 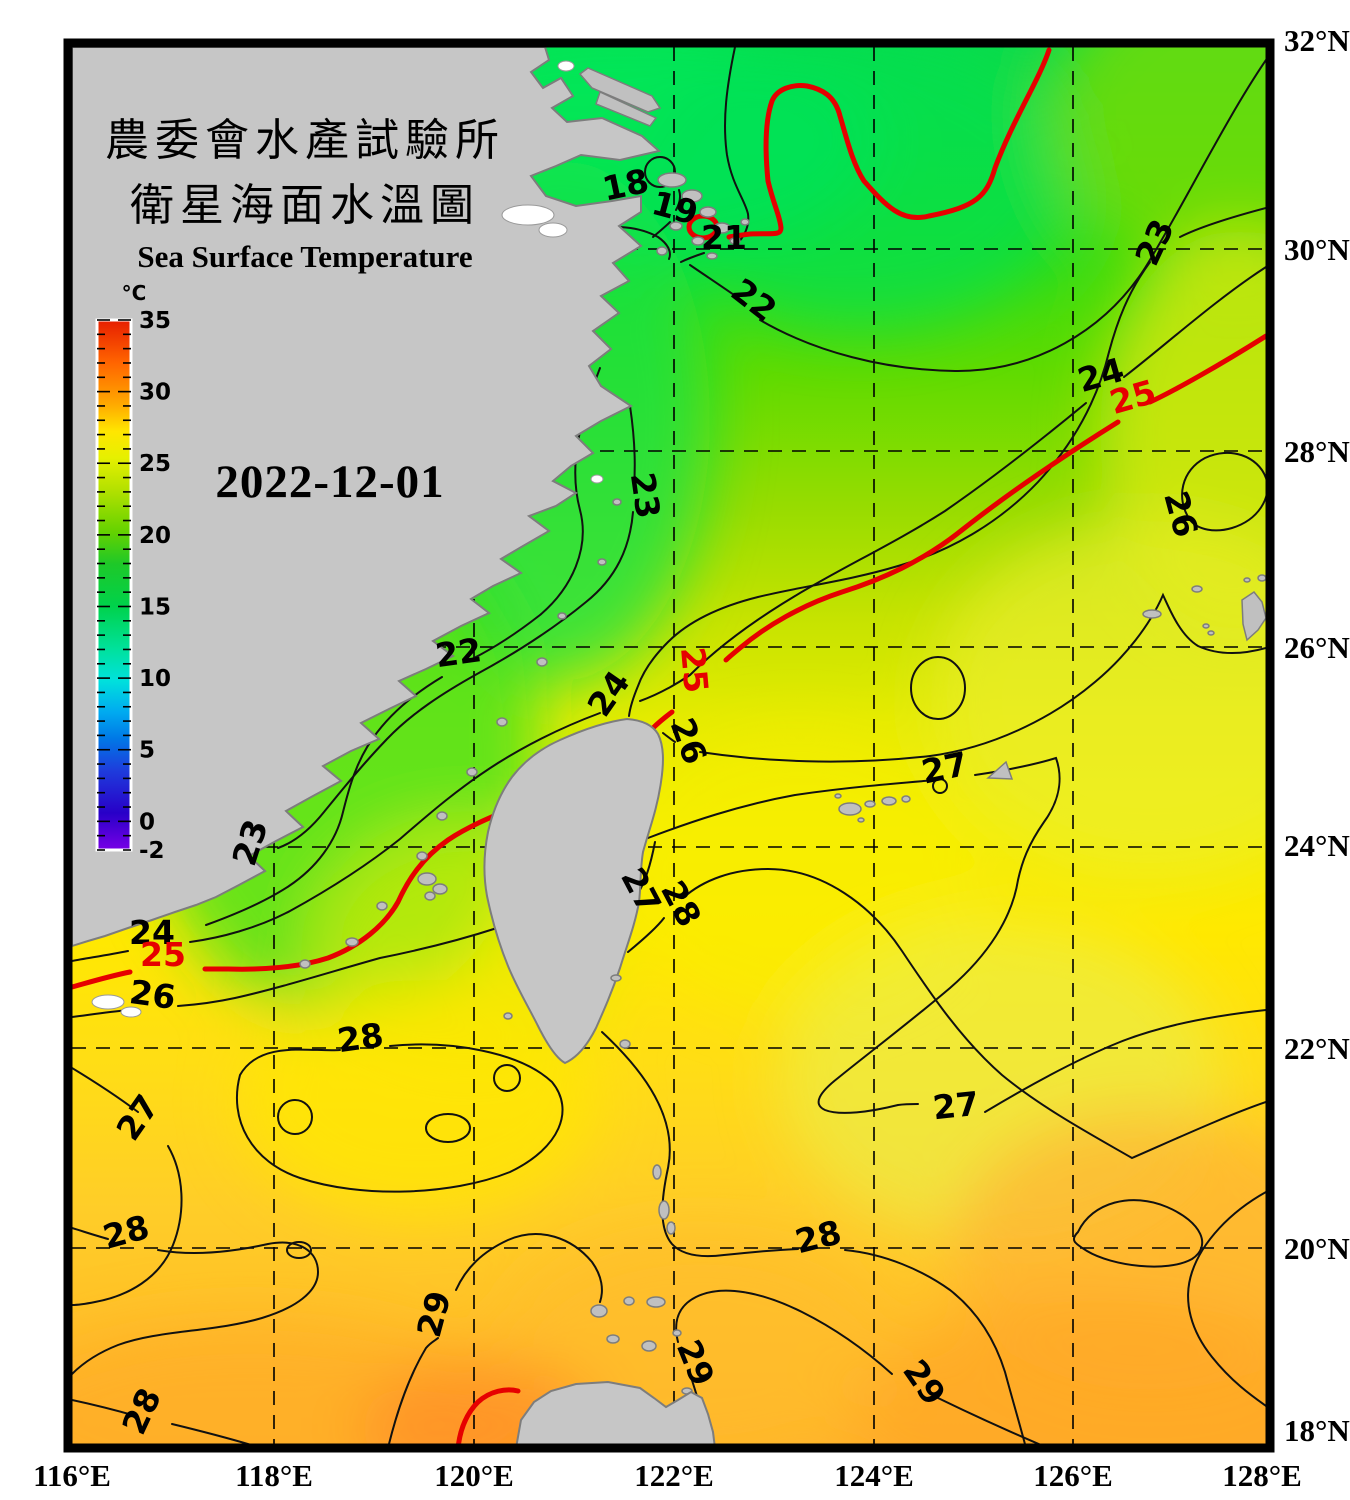 I want to click on contour-value-label: 26, so click(x=152, y=994).